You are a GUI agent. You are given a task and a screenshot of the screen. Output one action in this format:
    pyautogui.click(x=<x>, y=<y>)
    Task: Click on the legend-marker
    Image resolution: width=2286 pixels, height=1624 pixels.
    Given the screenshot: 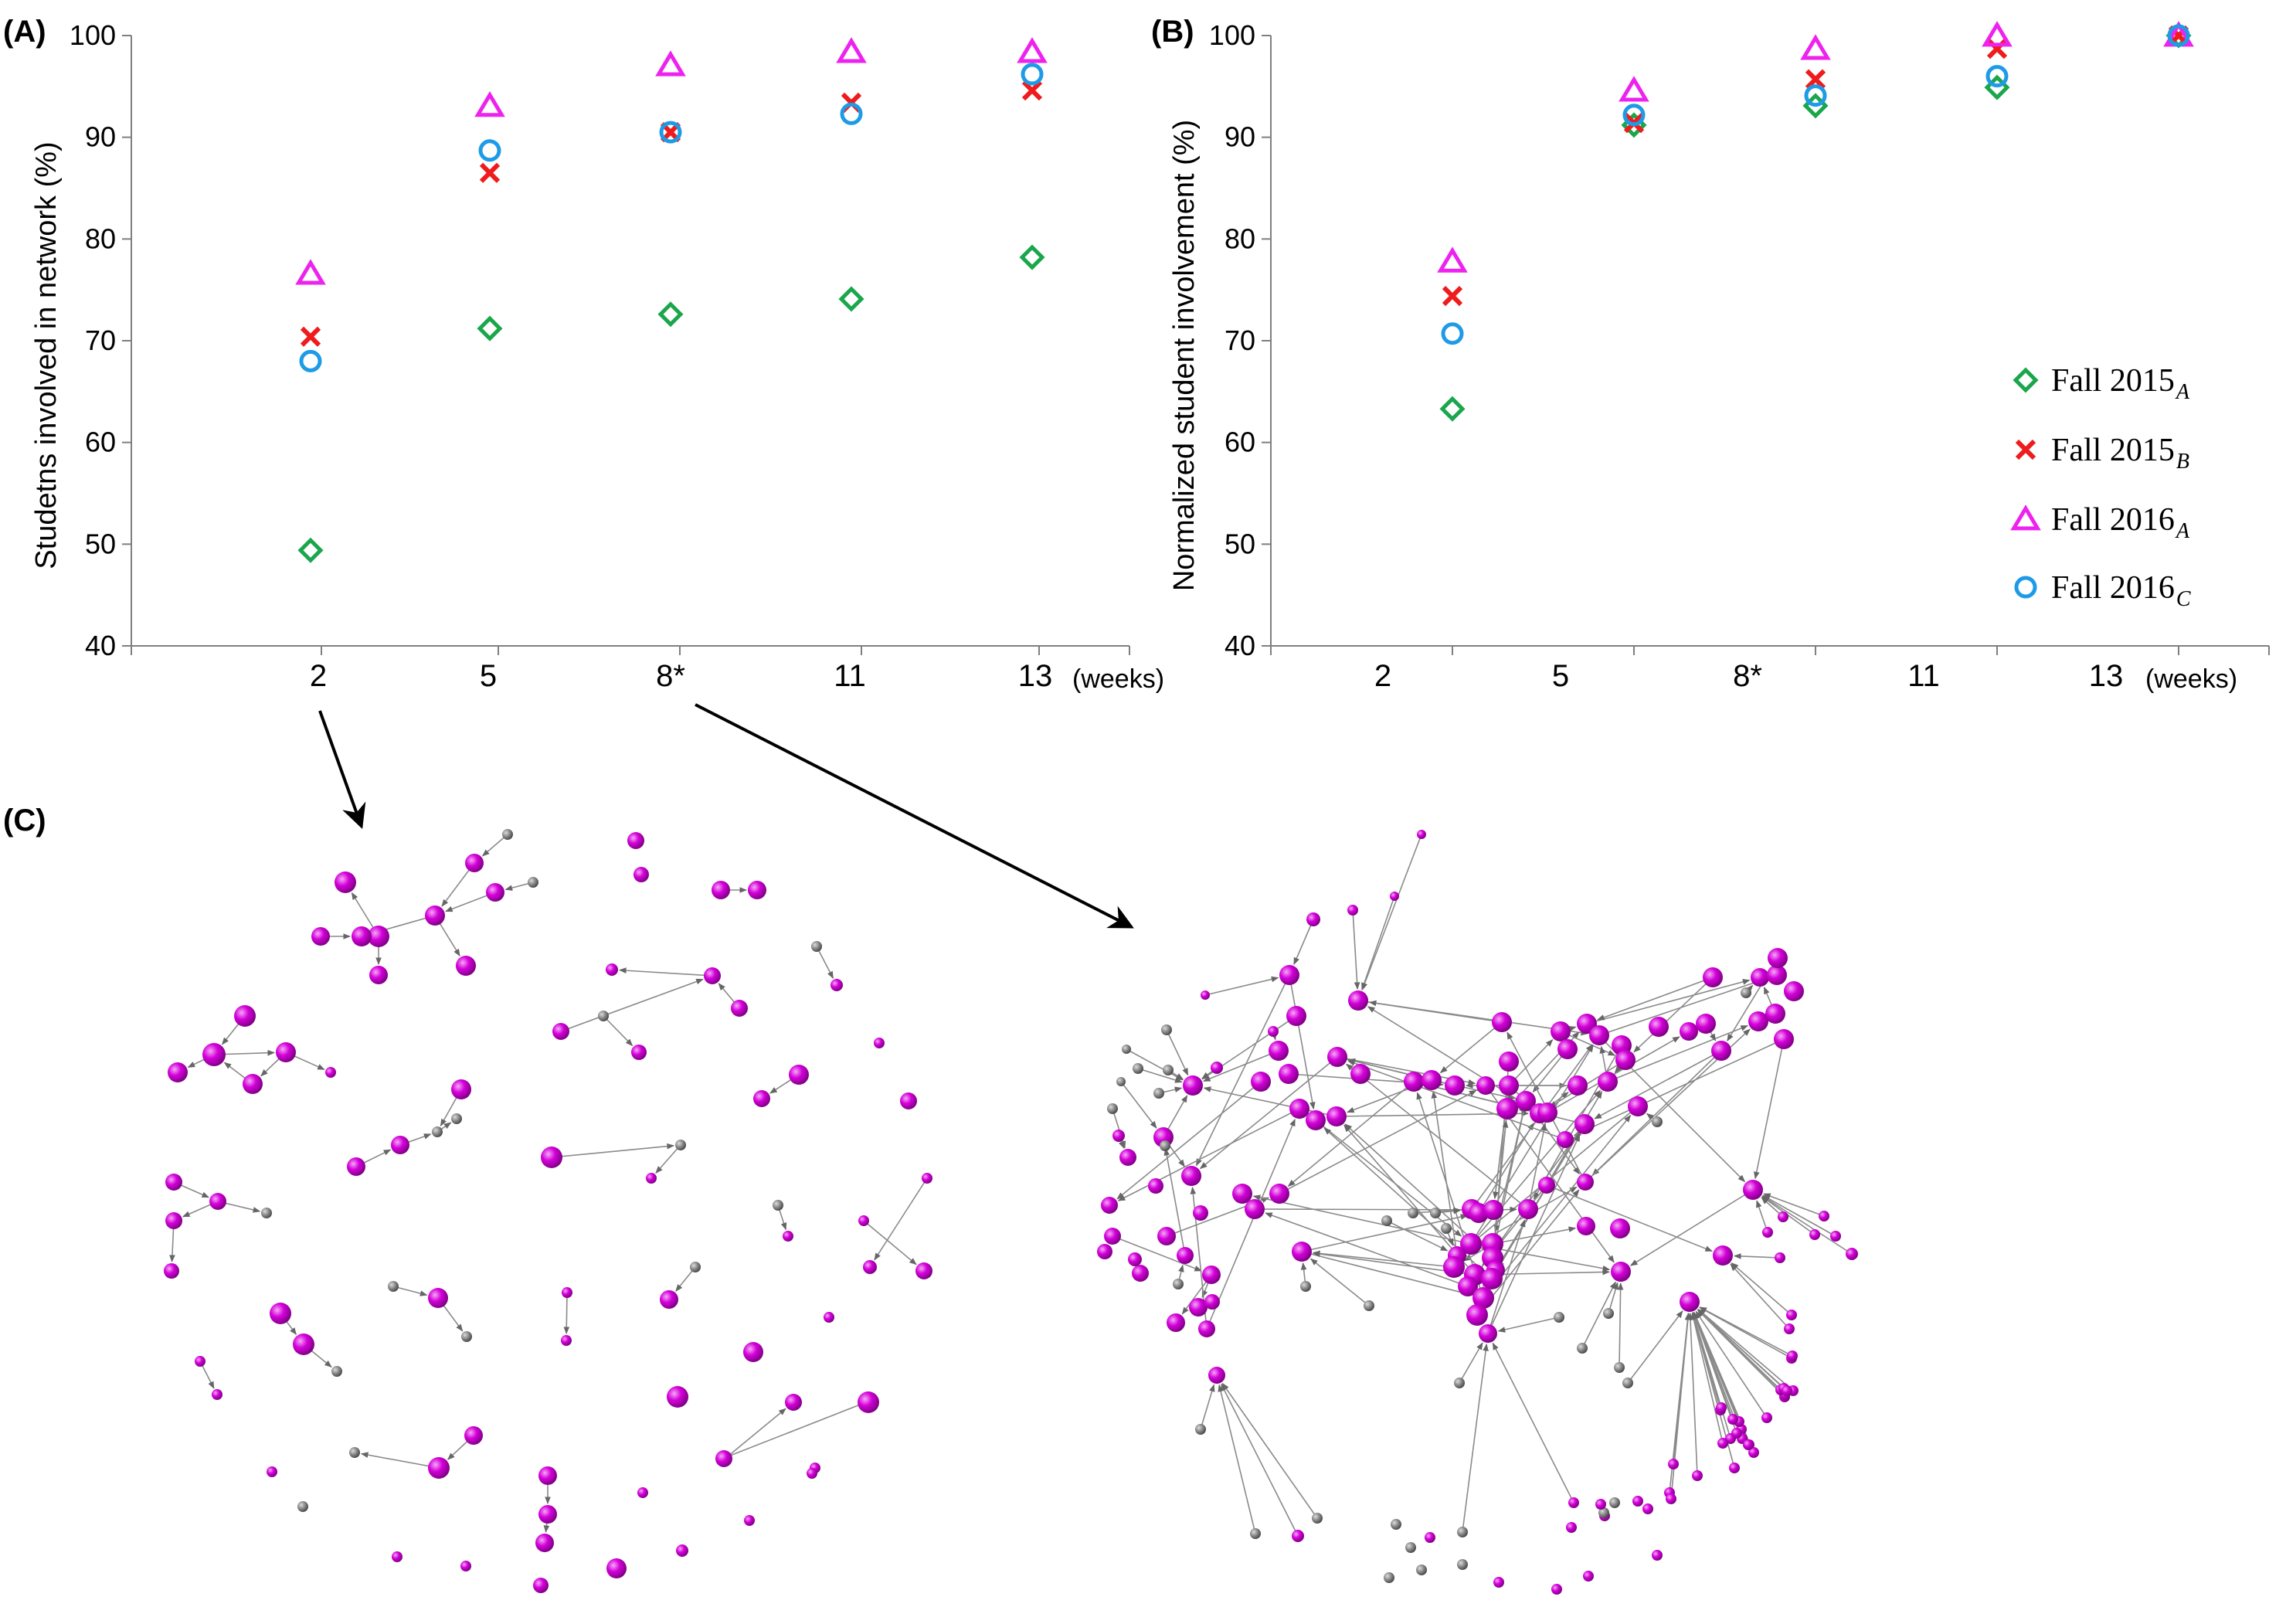 What is the action you would take?
    pyautogui.click(x=2026, y=380)
    